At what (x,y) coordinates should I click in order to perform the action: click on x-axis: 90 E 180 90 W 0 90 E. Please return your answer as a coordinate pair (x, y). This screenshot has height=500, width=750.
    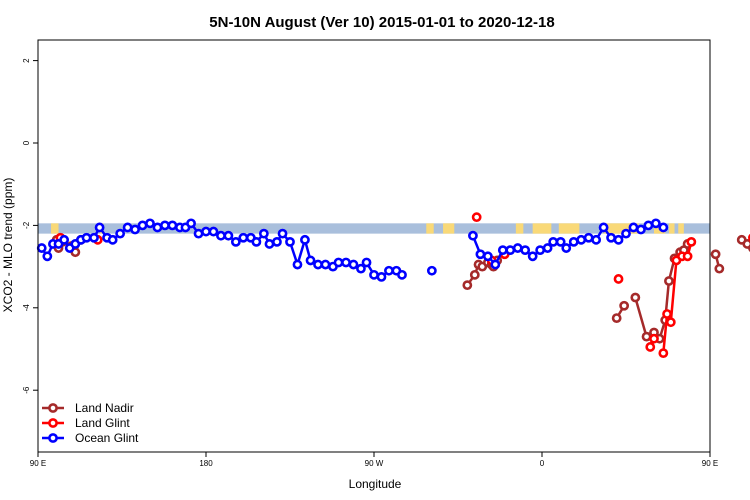
    Looking at the image, I should click on (374, 460).